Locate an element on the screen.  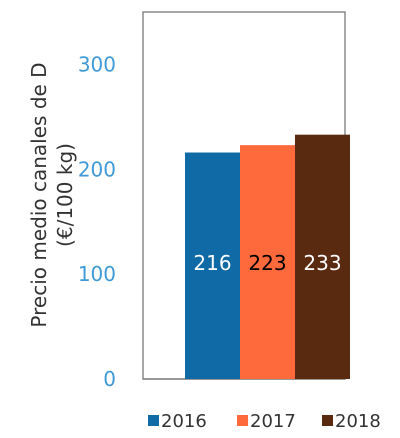
data-labels: 216 223 233 is located at coordinates (267, 263).